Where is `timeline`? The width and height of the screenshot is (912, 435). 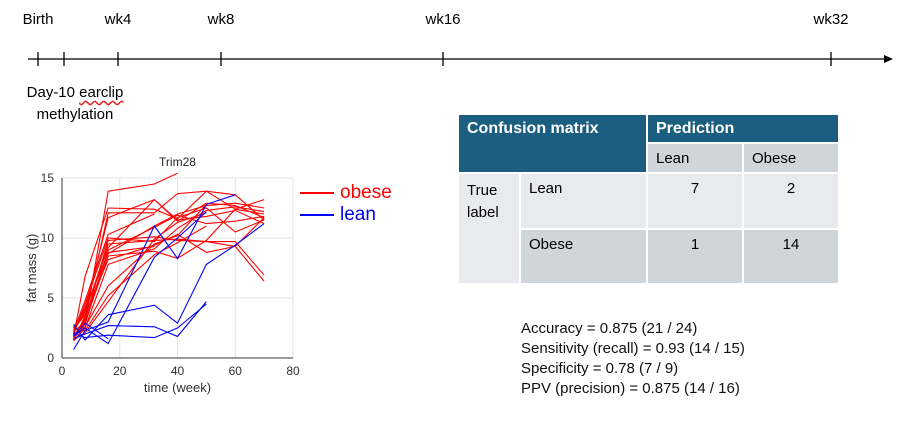 timeline is located at coordinates (460, 59).